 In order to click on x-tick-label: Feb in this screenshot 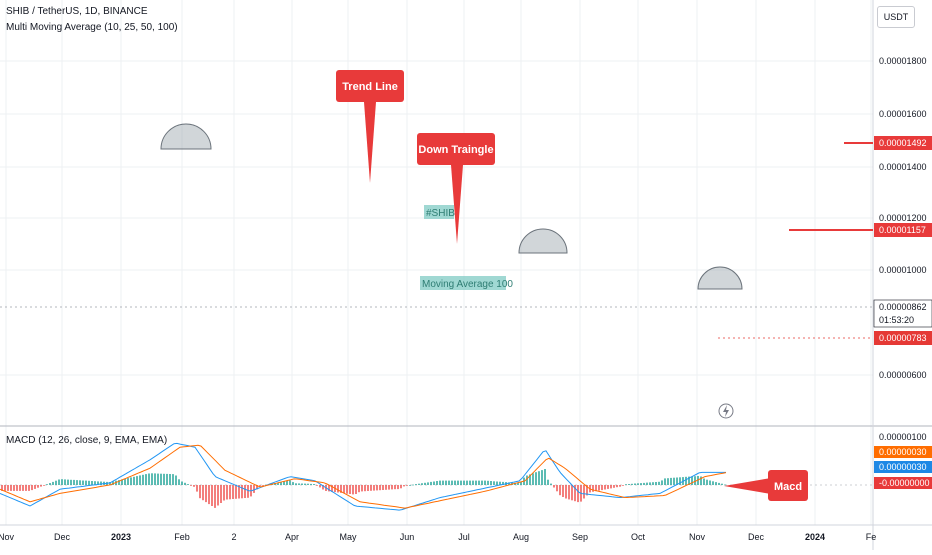, I will do `click(182, 537)`.